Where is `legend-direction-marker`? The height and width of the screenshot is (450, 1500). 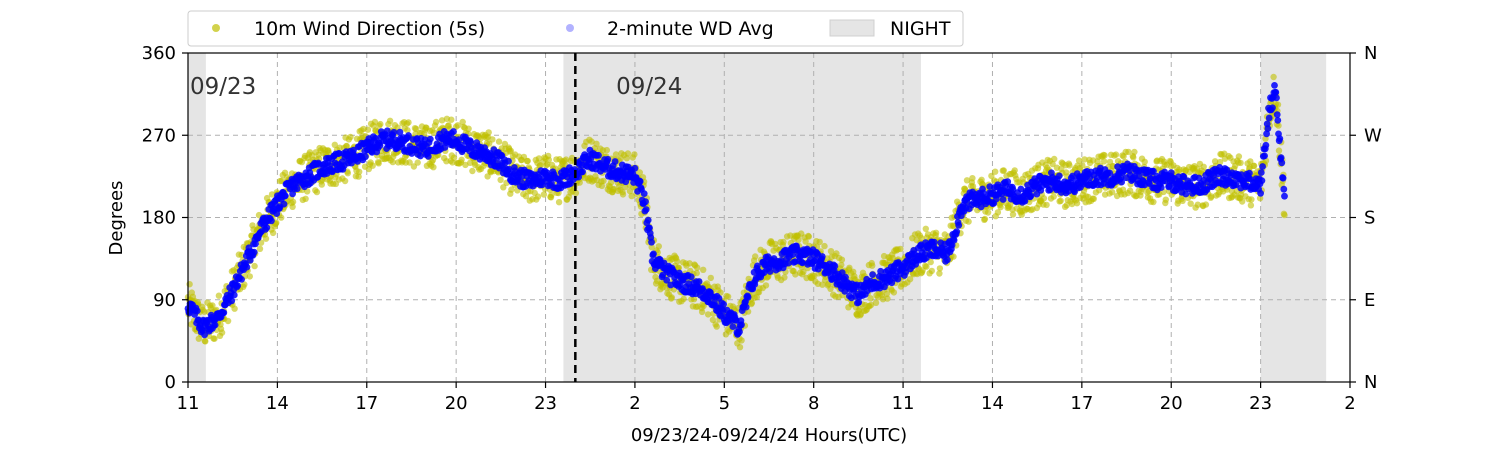 legend-direction-marker is located at coordinates (216, 28).